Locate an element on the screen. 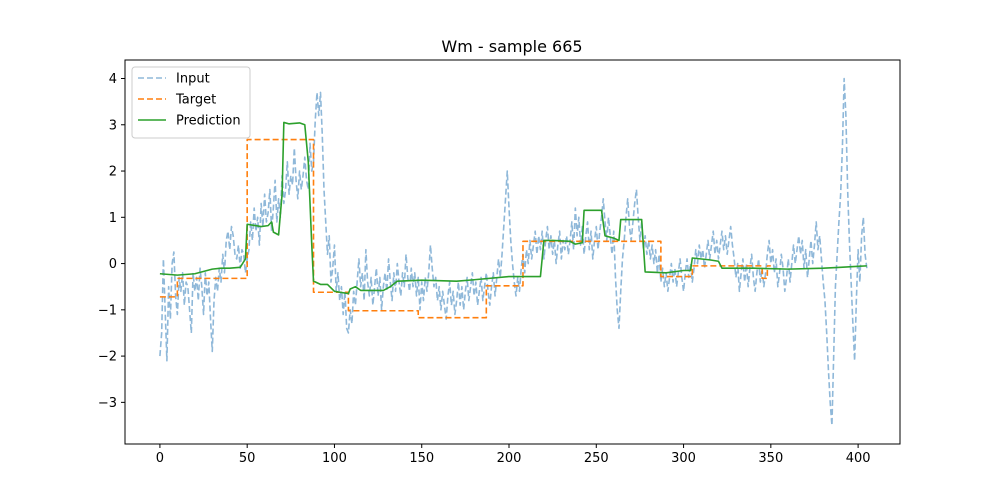  legend: Input Target Prediction is located at coordinates (191, 102).